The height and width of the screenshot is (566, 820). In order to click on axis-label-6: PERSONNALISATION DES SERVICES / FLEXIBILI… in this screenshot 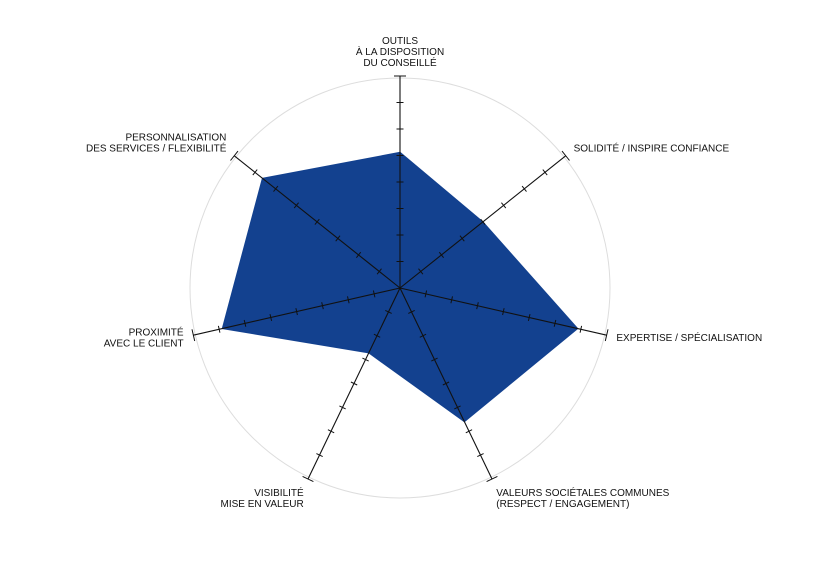, I will do `click(156, 144)`.